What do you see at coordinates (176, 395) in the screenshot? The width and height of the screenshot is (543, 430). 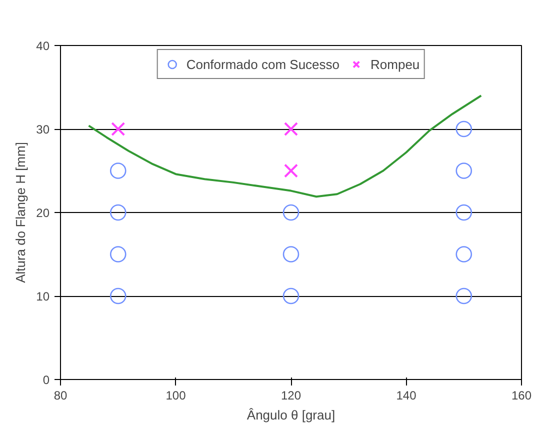 I see `x-tick-label: 100` at bounding box center [176, 395].